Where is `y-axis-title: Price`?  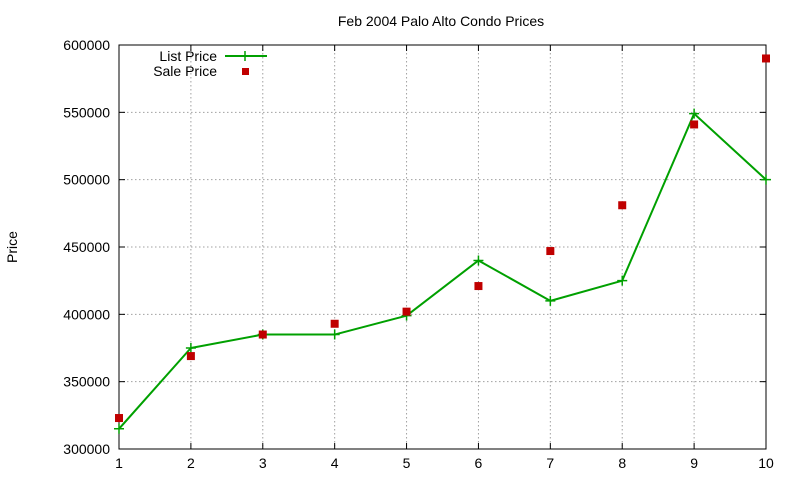
y-axis-title: Price is located at coordinates (12, 247).